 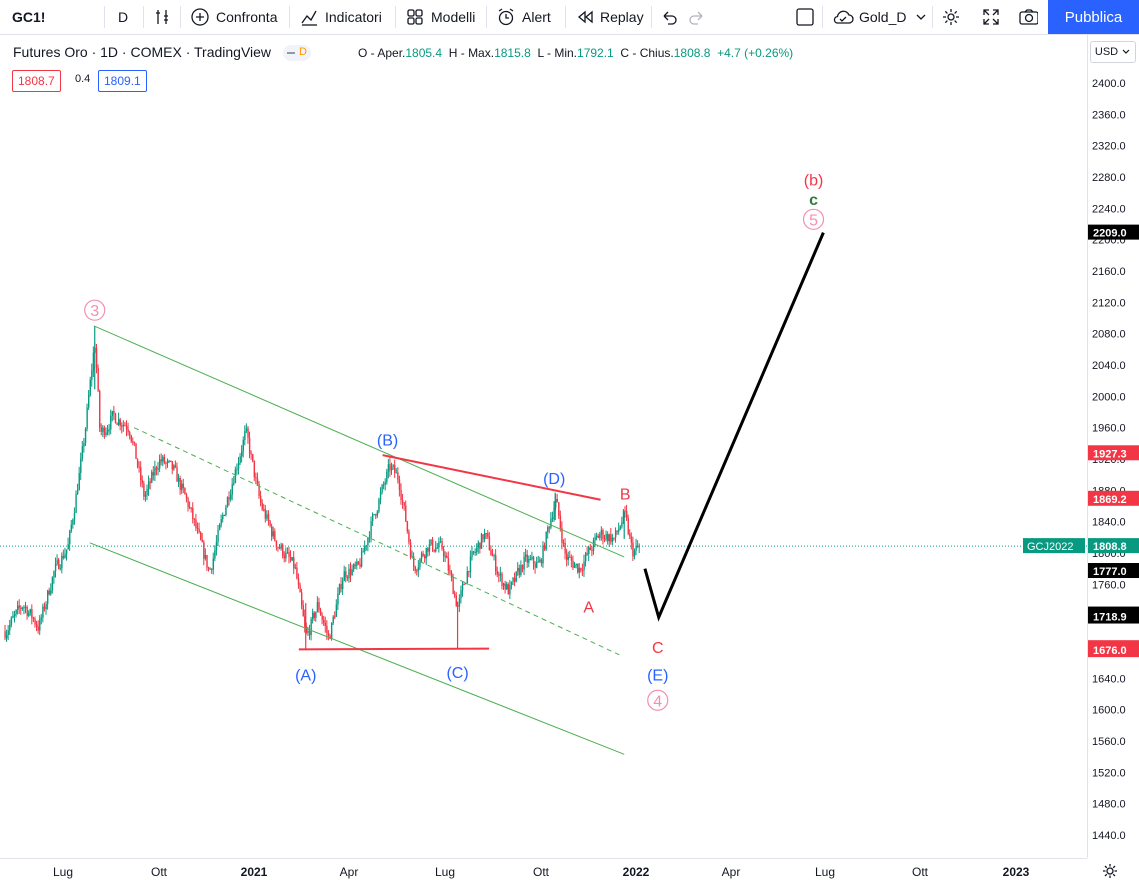 What do you see at coordinates (1109, 335) in the screenshot?
I see `price-tick-label: 2080.0` at bounding box center [1109, 335].